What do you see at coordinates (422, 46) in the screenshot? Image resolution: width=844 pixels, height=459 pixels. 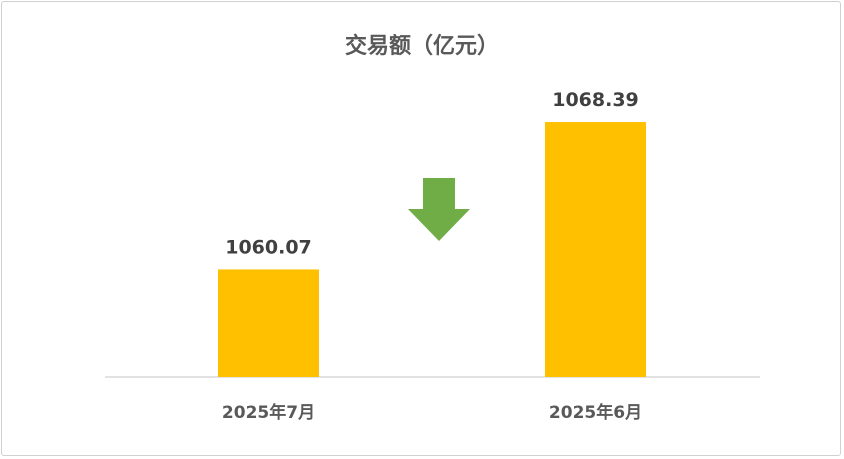 I see `chart-title: 交易额（亿元）` at bounding box center [422, 46].